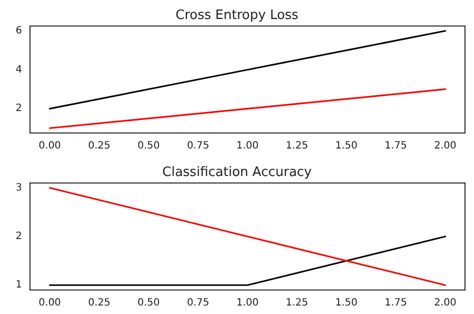 This screenshot has height=314, width=474. What do you see at coordinates (19, 285) in the screenshot?
I see `y-tick-label: 1` at bounding box center [19, 285].